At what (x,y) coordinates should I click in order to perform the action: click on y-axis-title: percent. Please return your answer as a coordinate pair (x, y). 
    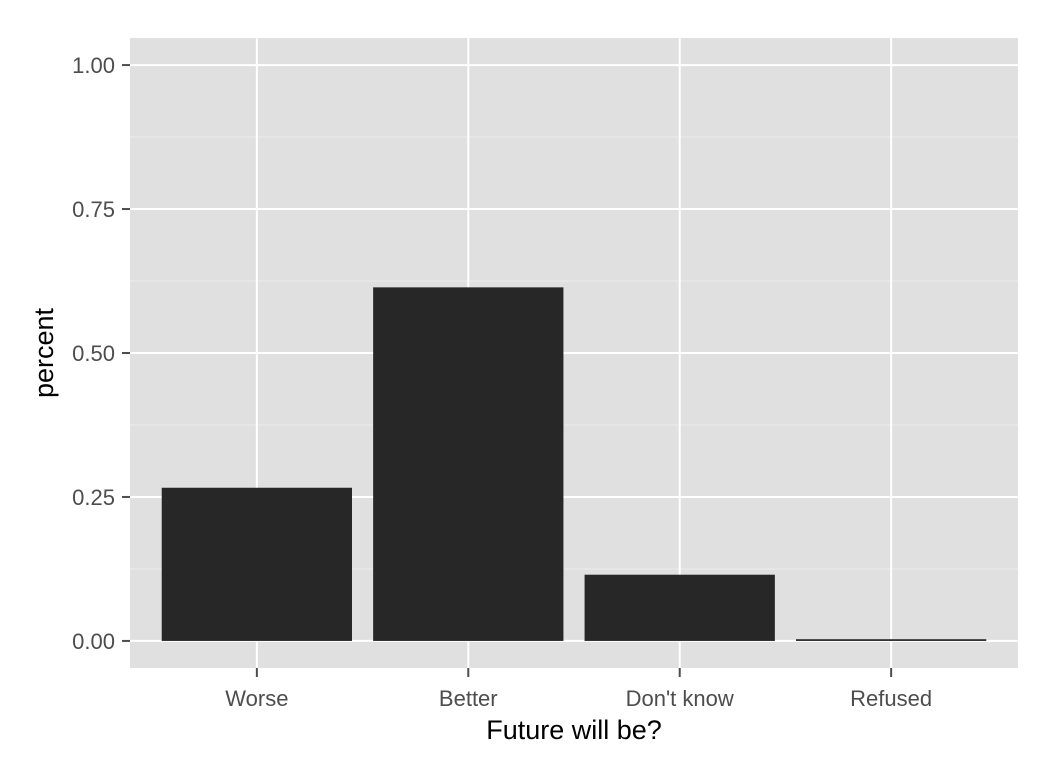
    Looking at the image, I should click on (44, 352).